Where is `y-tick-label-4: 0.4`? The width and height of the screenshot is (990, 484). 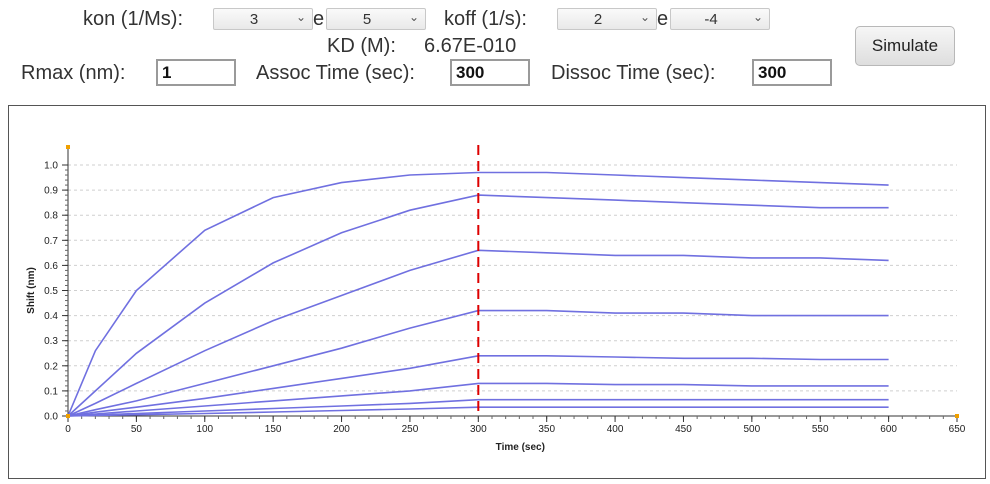
y-tick-label-4: 0.4 is located at coordinates (51, 316).